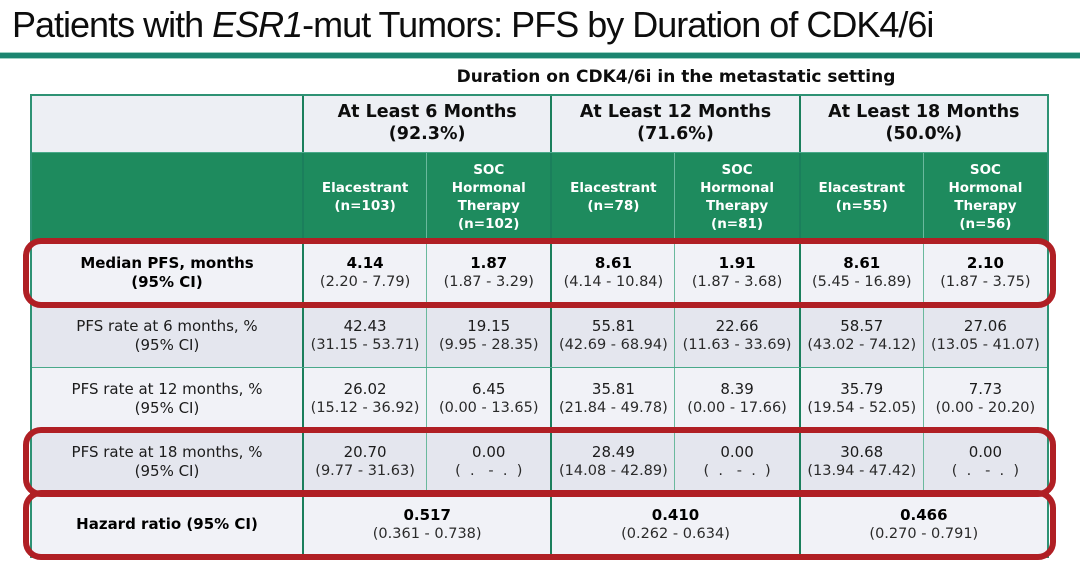 The width and height of the screenshot is (1080, 566). I want to click on col-header-soc-18mo: SOC Hormonal Therapy (n=56), so click(984, 197).